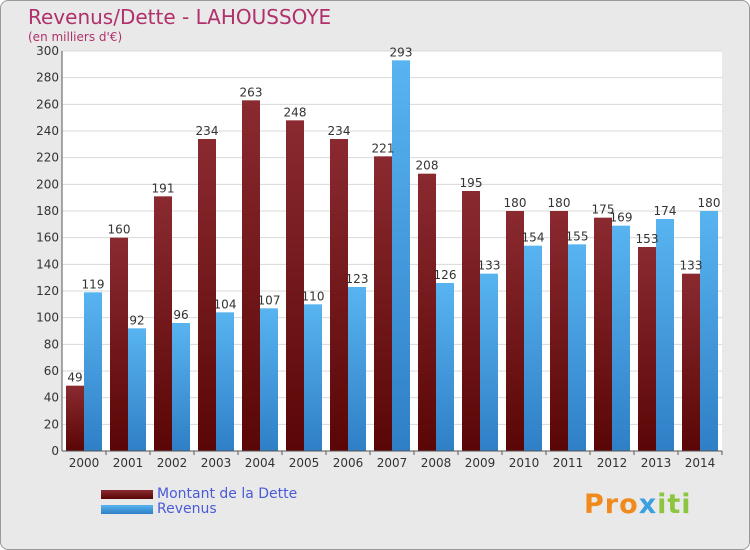 The height and width of the screenshot is (550, 750). Describe the element at coordinates (47, 104) in the screenshot. I see `y-tick-label: 260` at that location.